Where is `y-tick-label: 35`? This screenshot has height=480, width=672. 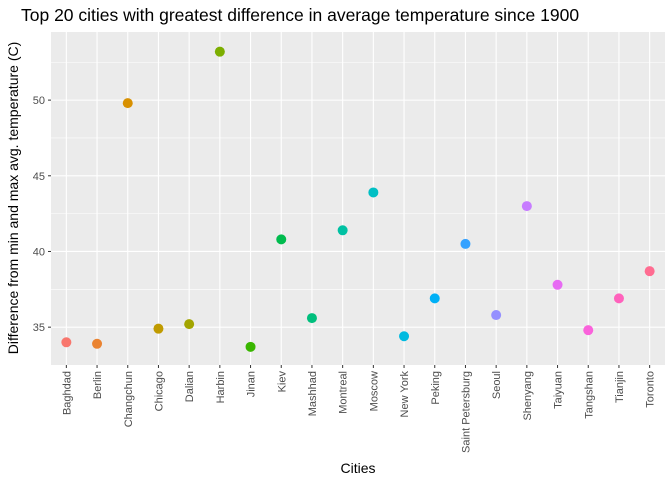 y-tick-label: 35 is located at coordinates (39, 328).